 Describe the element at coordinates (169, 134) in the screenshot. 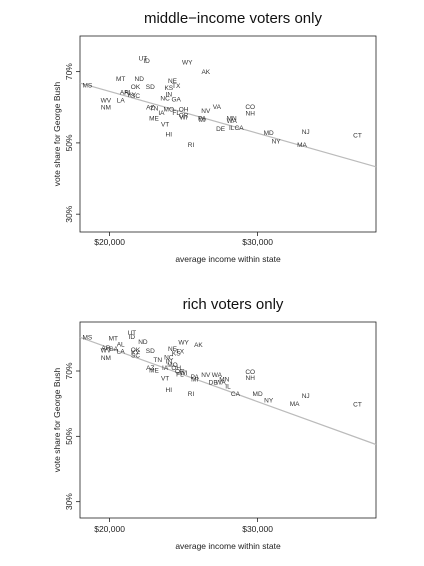

I see `point-label-hi: HI` at that location.